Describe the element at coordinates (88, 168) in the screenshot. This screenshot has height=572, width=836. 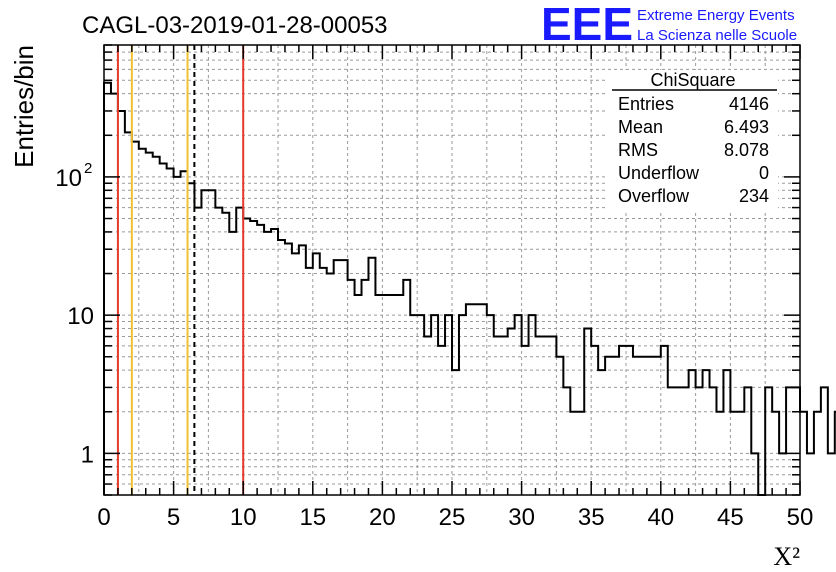
I see `y-tick-label-exponent: 2` at that location.